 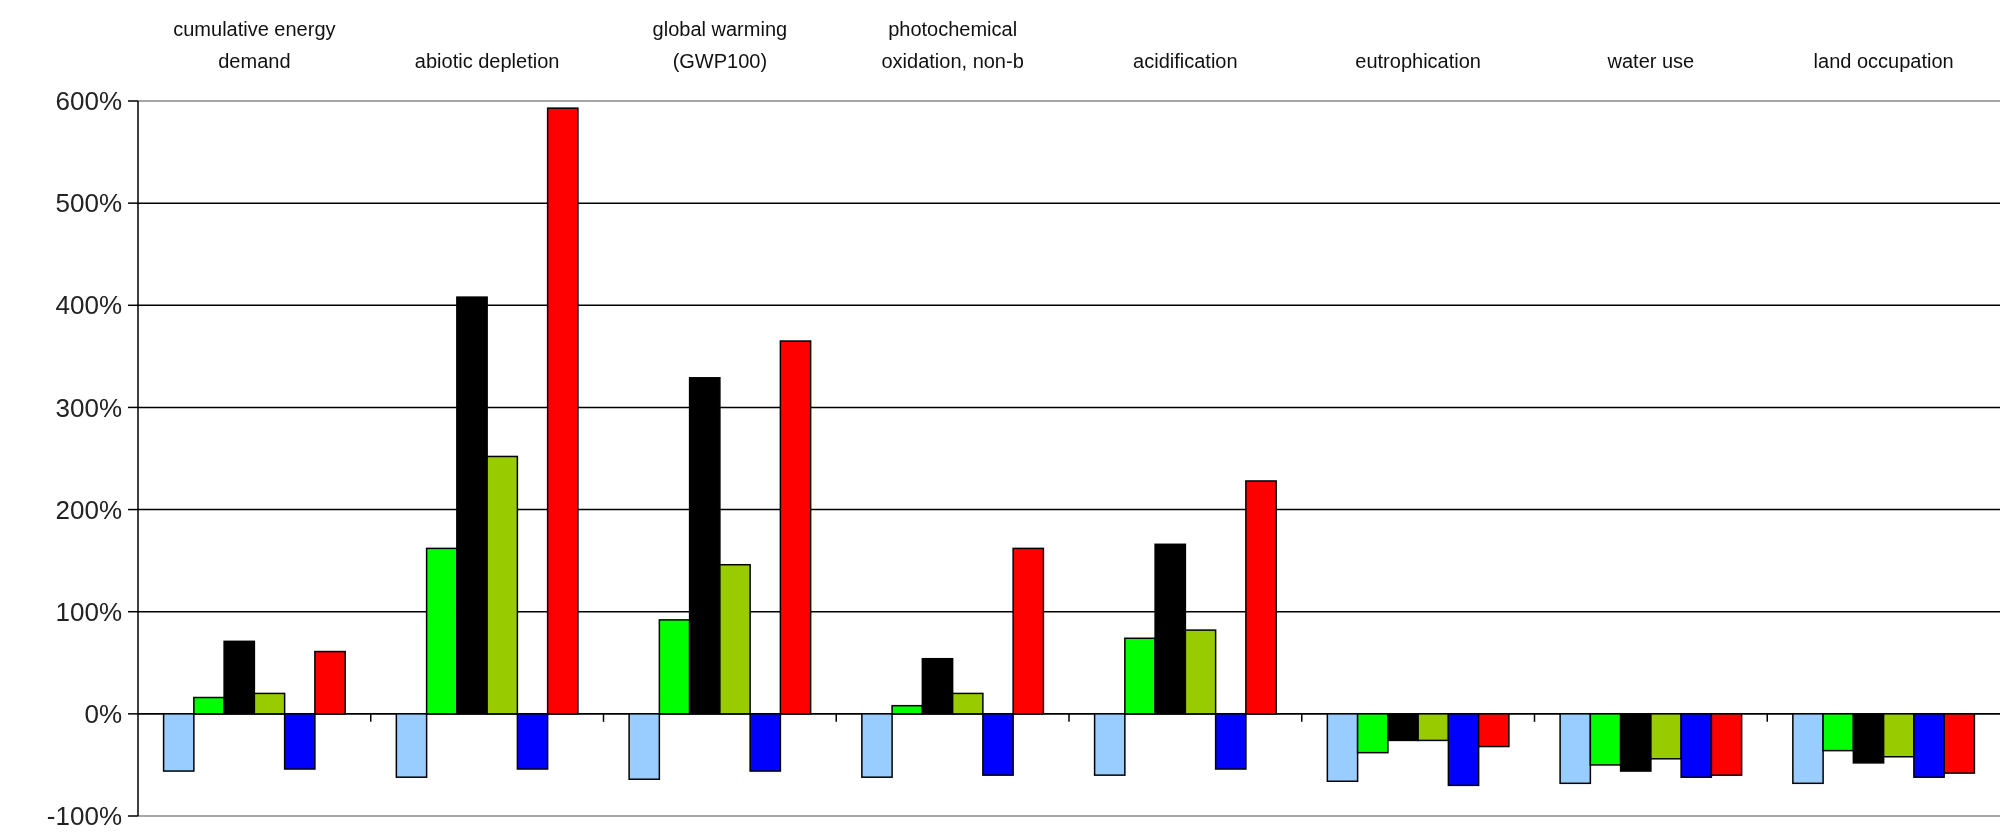 What do you see at coordinates (88, 611) in the screenshot?
I see `y-tick-label: 100%` at bounding box center [88, 611].